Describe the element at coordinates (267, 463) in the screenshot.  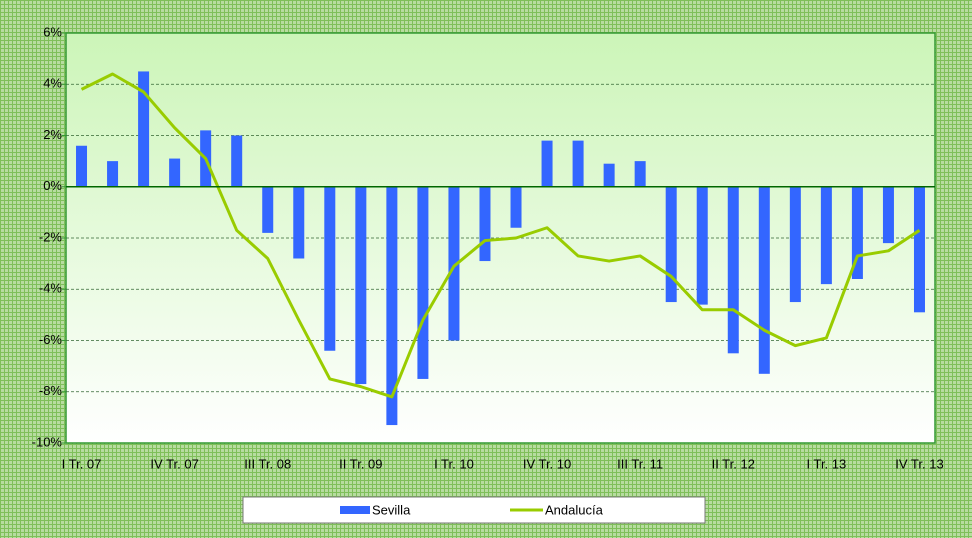
I see `x-tick-label: III Tr. 08` at that location.